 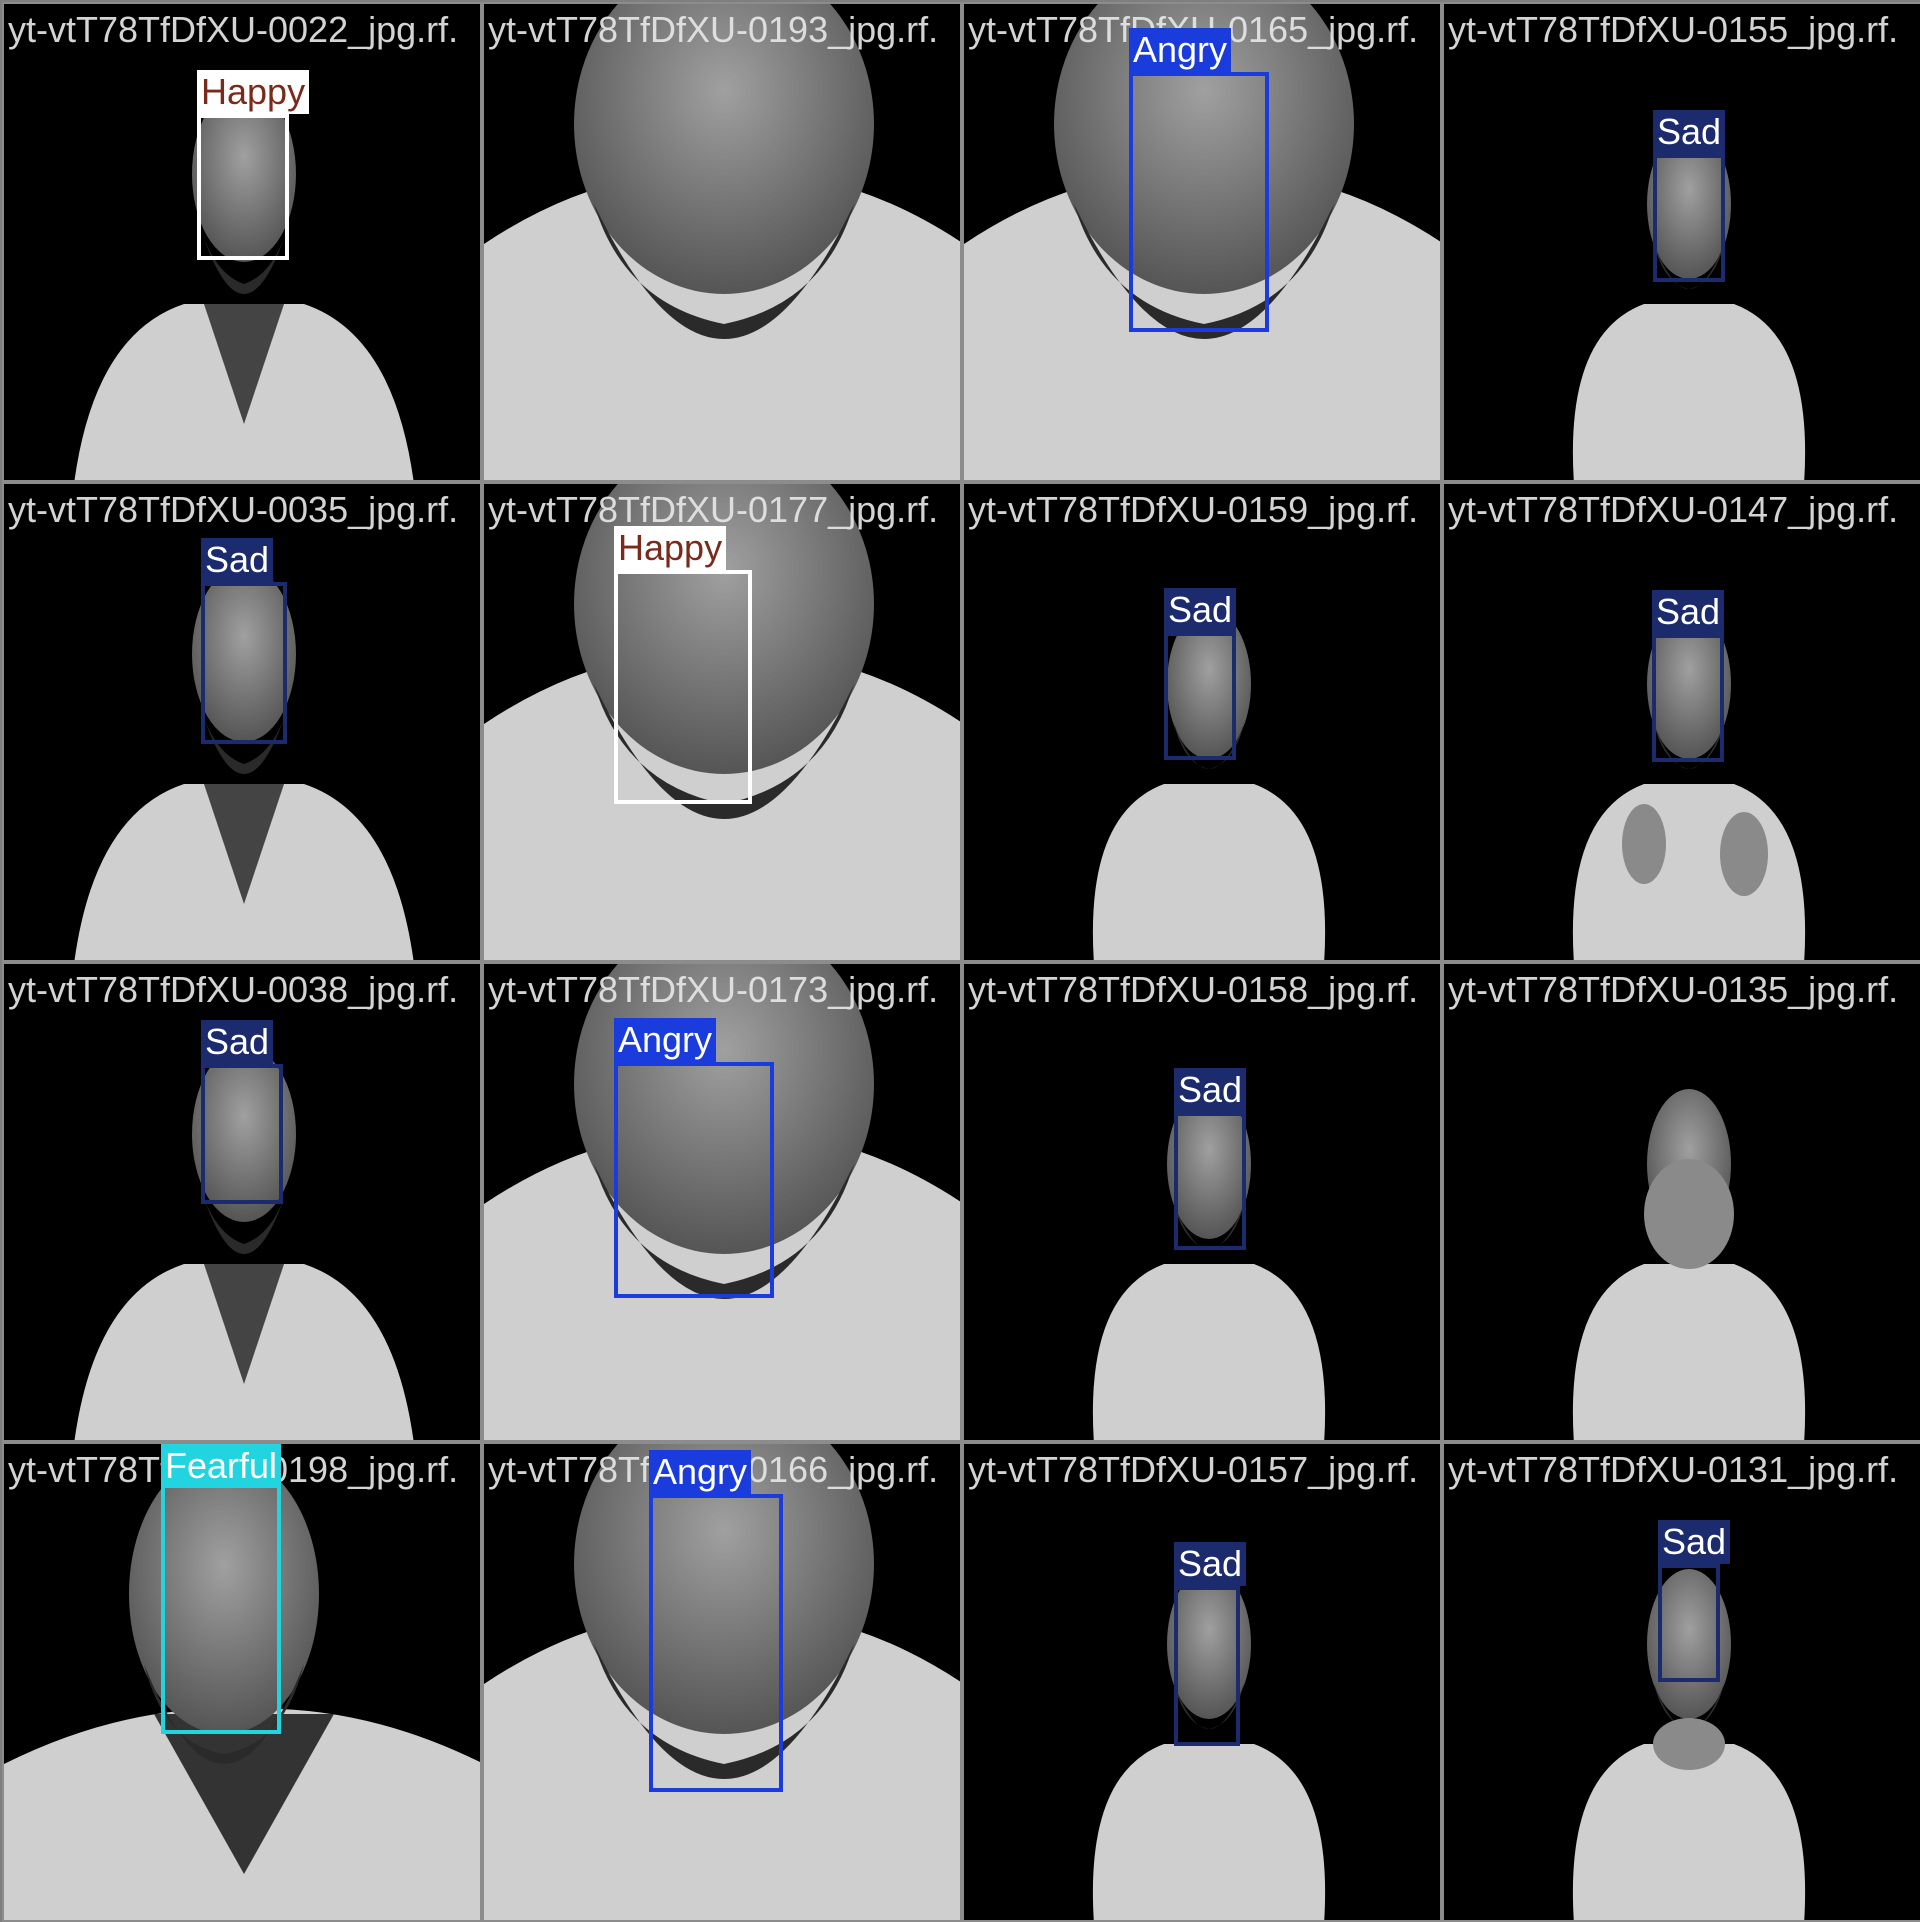 I want to click on image-tile: yt-vtT78TfDfXU-0157_jpg.rf. Sad, so click(x=1202, y=1682).